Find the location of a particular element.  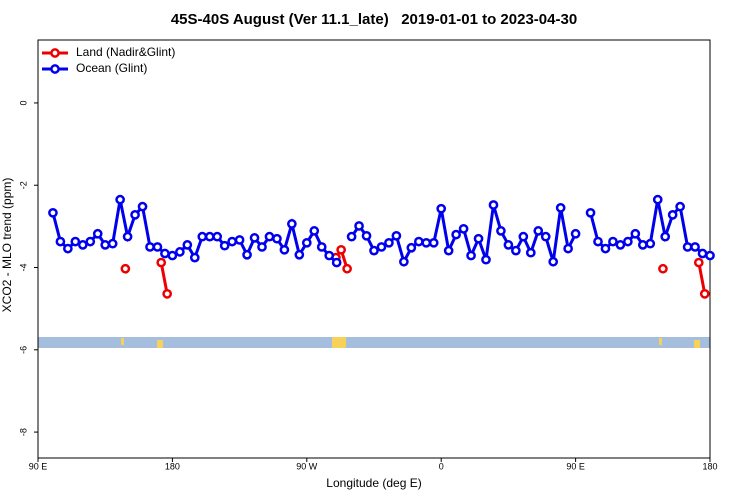

legend-text: Ocean (Glint) is located at coordinates (111, 68).